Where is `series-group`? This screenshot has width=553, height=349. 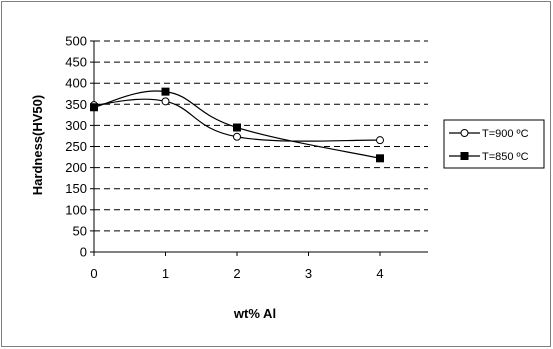
series-group is located at coordinates (237, 125).